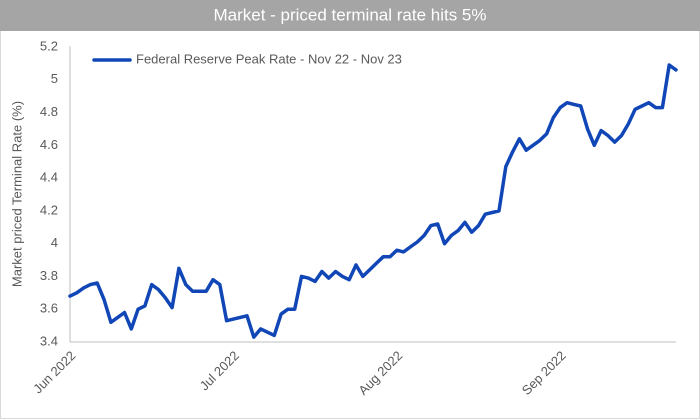 This screenshot has height=419, width=700. Describe the element at coordinates (49, 275) in the screenshot. I see `y-tick-label: 3.8` at that location.